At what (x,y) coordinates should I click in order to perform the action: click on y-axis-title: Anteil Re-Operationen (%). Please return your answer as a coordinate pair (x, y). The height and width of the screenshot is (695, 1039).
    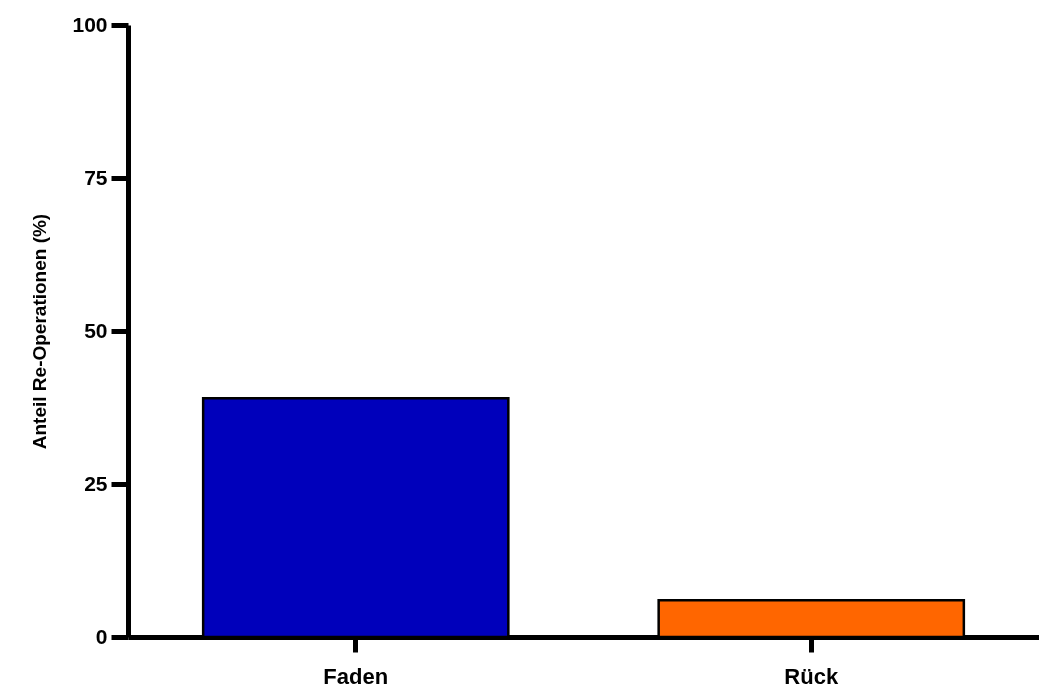
    Looking at the image, I should click on (40, 331).